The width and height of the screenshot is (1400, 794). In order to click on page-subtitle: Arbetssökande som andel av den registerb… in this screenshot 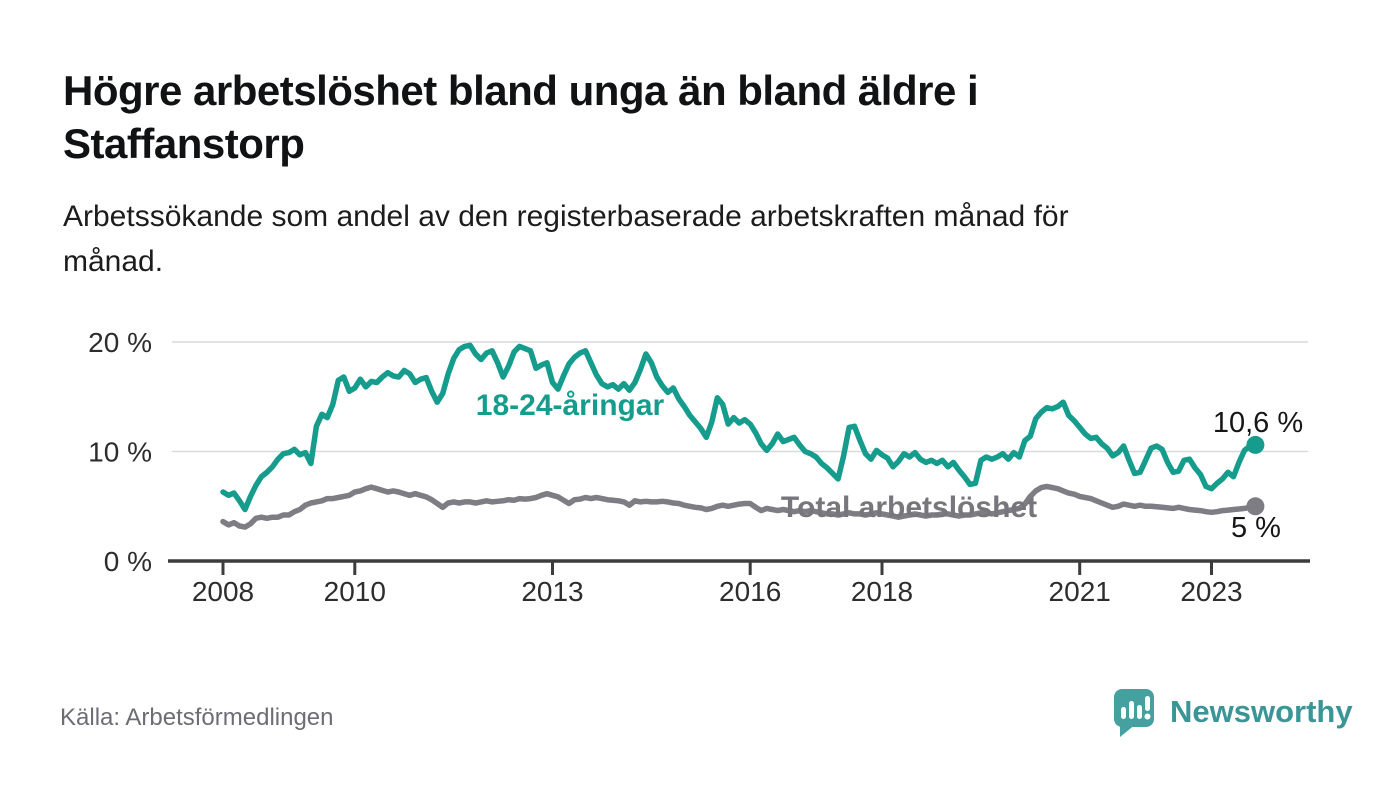, I will do `click(663, 239)`.